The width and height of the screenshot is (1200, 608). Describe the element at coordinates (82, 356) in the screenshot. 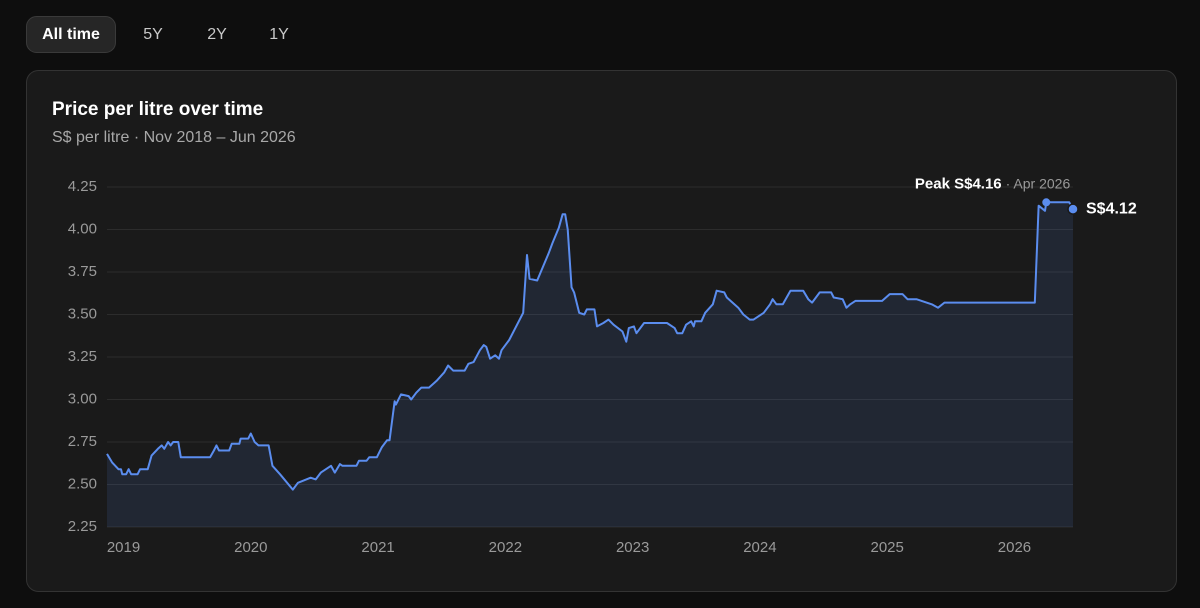

I see `y-tick-label: 3.25` at that location.